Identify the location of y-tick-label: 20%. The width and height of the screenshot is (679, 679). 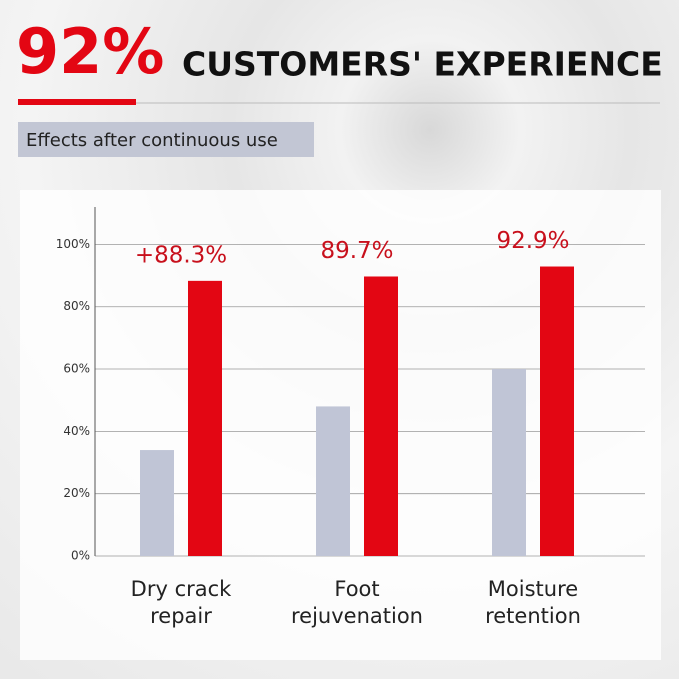
(76, 493).